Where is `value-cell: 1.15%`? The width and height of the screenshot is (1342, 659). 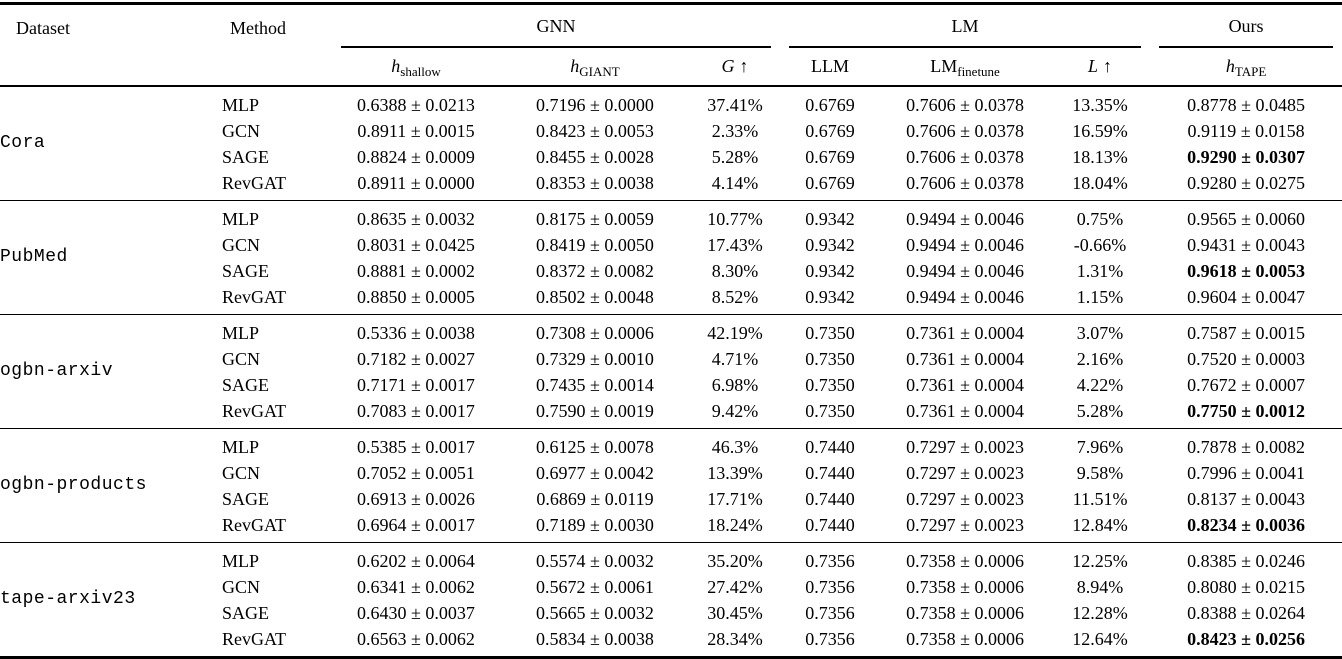
value-cell: 1.15% is located at coordinates (1100, 296).